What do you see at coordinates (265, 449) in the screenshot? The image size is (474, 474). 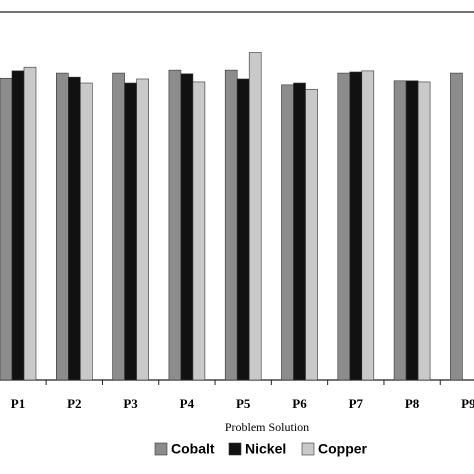 I see `legend-label: Nickel` at bounding box center [265, 449].